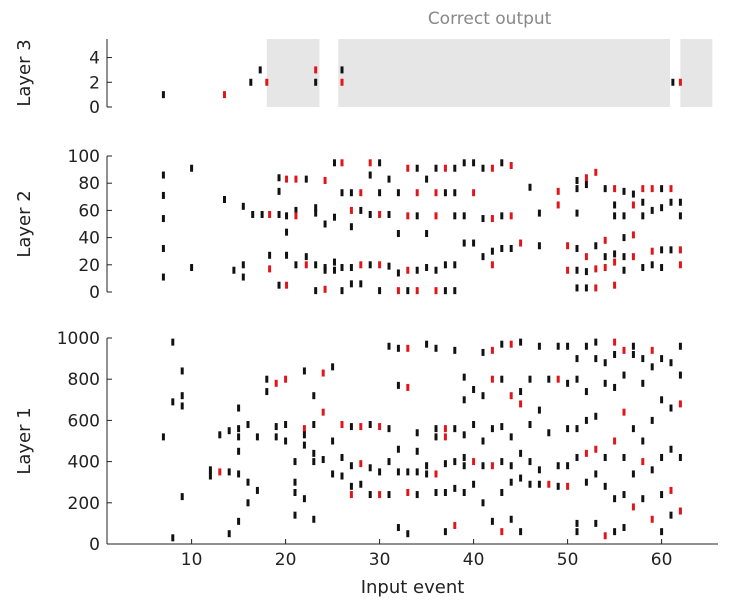  Describe the element at coordinates (490, 19) in the screenshot. I see `annotation-label: Correct output` at that location.